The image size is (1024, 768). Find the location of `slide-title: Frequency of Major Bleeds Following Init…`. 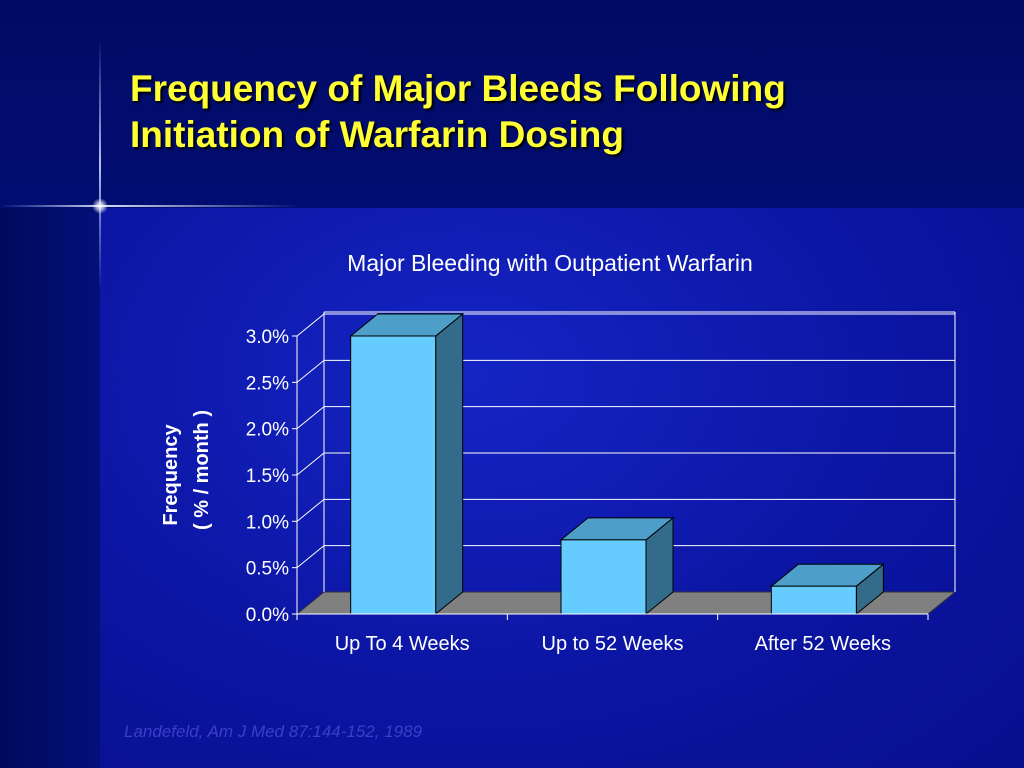

slide-title: Frequency of Major Bleeds Following Init… is located at coordinates (560, 112).